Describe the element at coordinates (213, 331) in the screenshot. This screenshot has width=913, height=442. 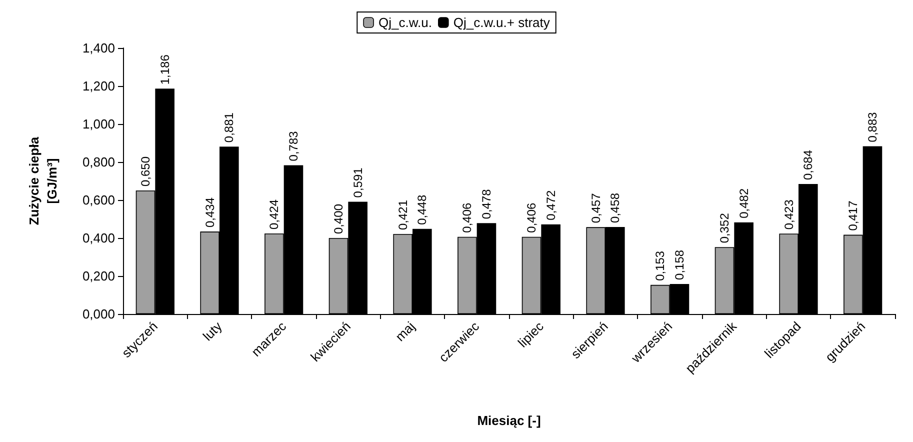
I see `x-tick-label: luty` at that location.